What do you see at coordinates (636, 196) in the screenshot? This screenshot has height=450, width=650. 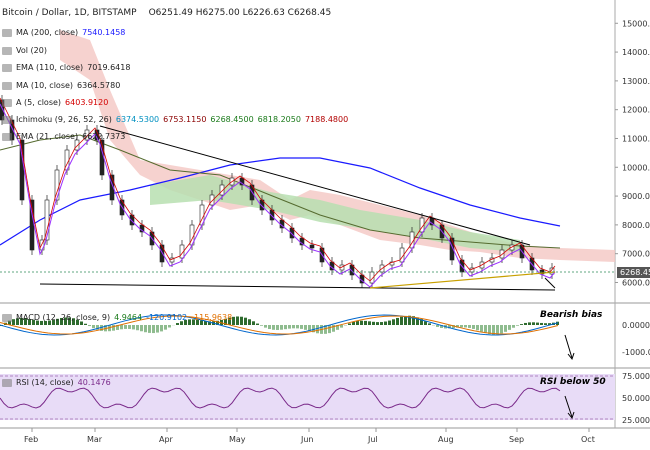 I see `price-tick-label: 9000.00` at bounding box center [636, 196].